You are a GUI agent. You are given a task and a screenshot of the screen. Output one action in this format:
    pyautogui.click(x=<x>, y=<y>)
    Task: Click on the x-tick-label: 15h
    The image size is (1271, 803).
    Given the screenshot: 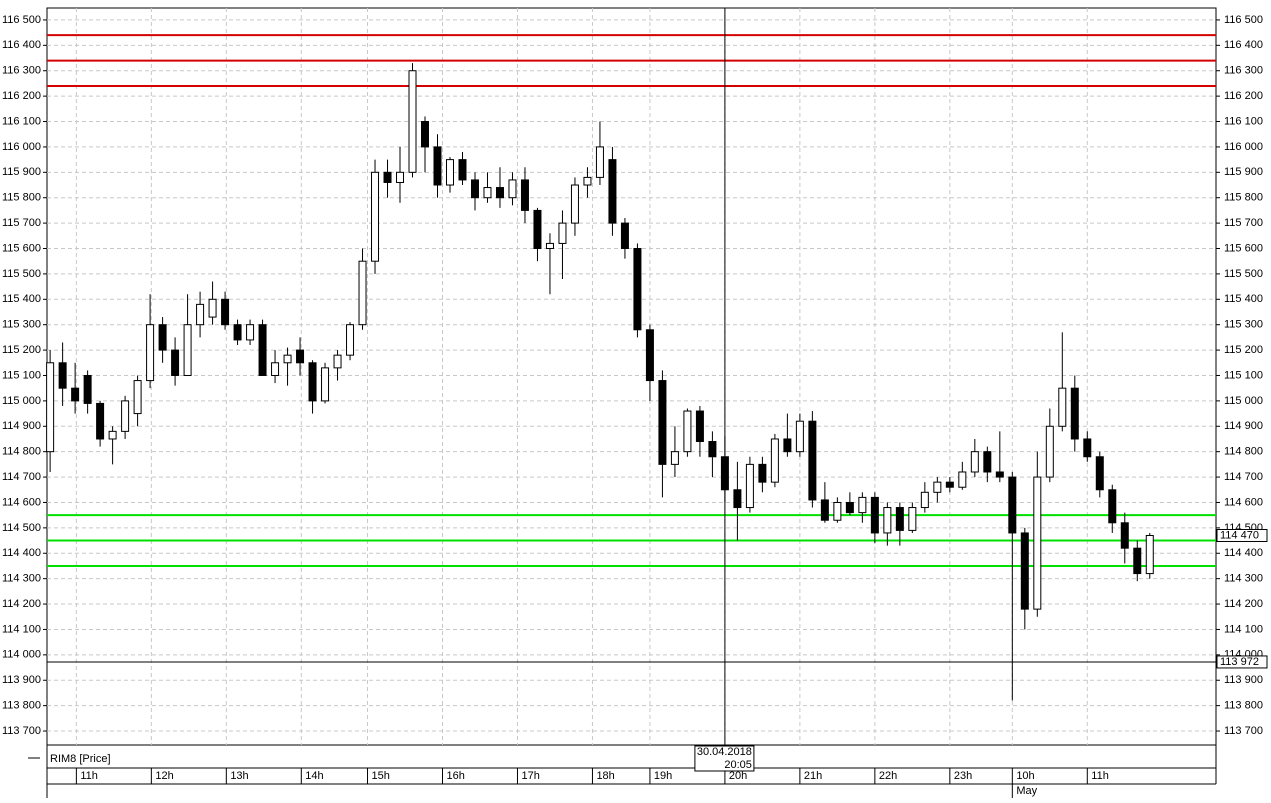 What is the action you would take?
    pyautogui.click(x=381, y=776)
    